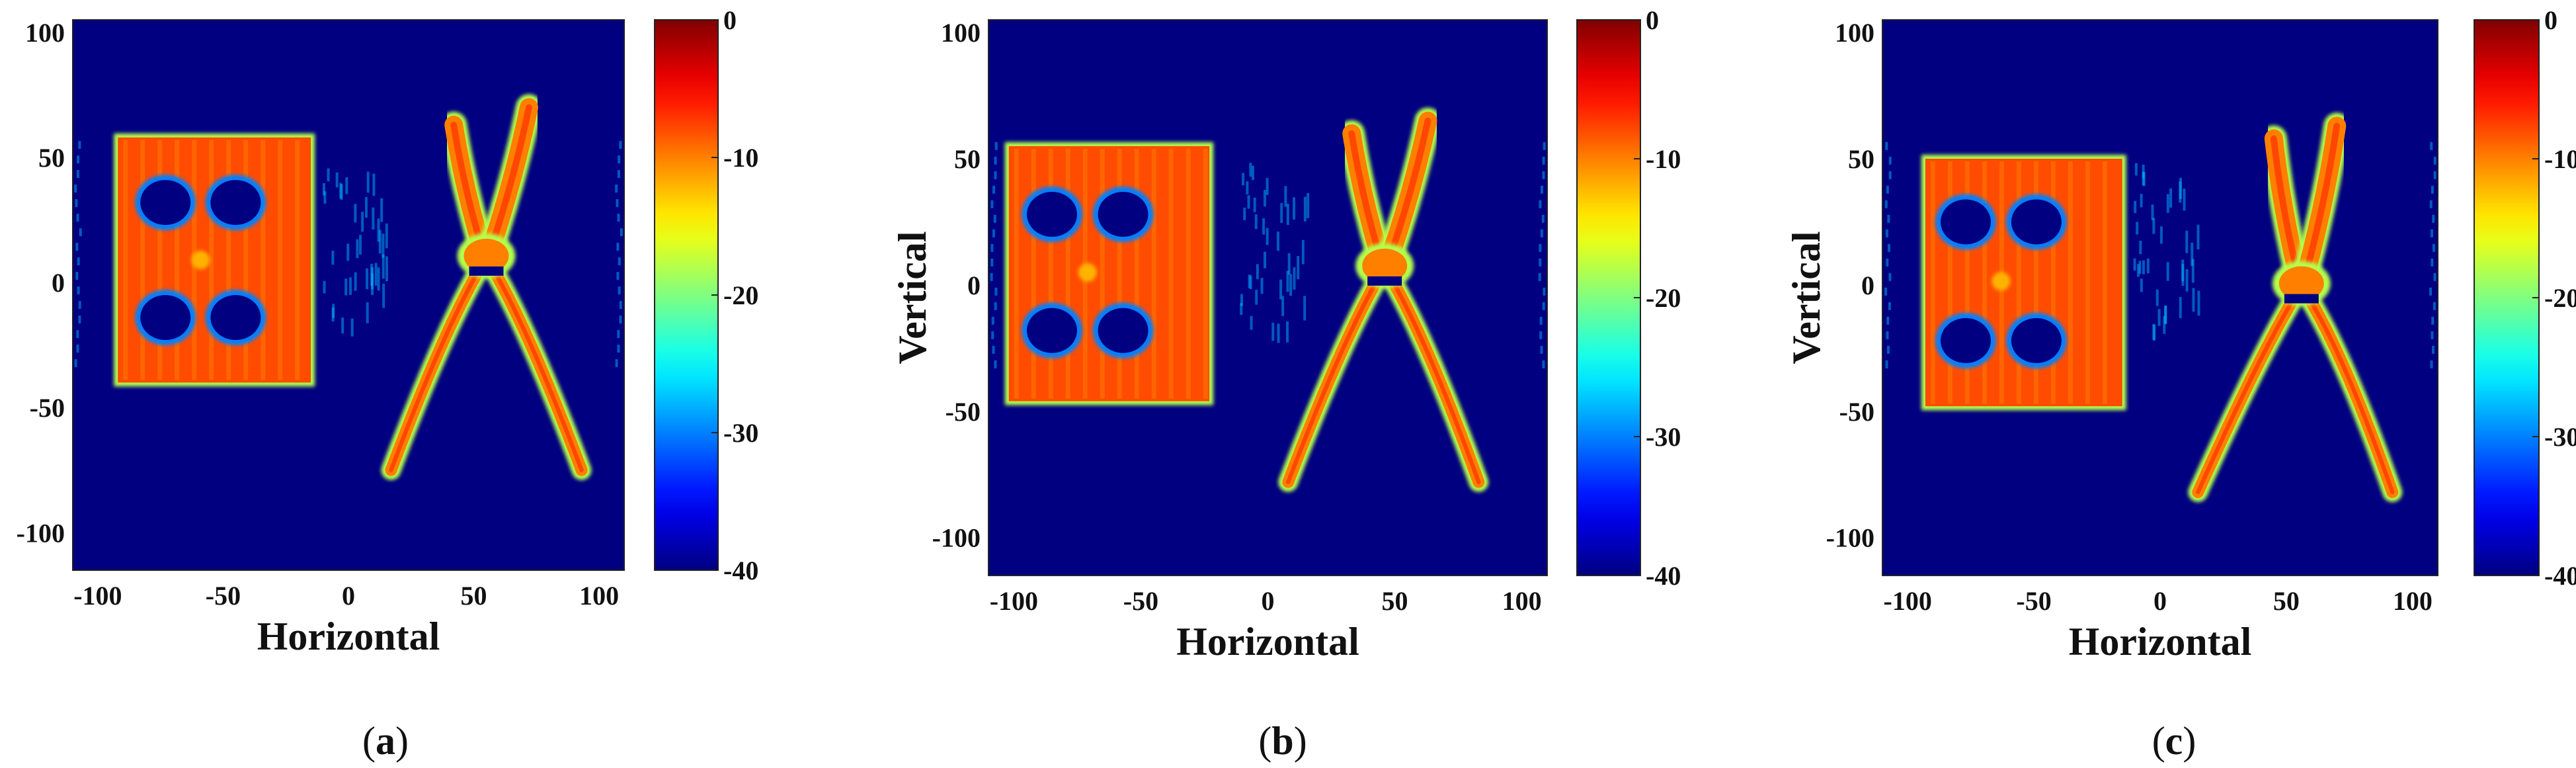  Describe the element at coordinates (386, 741) in the screenshot. I see `panel-caption: (a)` at that location.